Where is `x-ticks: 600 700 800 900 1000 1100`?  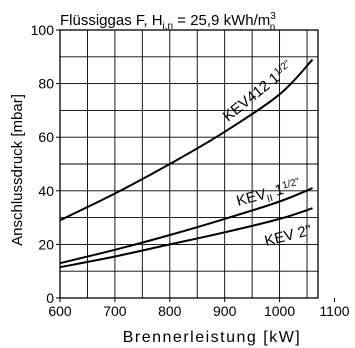 x-ticks: 600 700 800 900 1000 1100 is located at coordinates (199, 308).